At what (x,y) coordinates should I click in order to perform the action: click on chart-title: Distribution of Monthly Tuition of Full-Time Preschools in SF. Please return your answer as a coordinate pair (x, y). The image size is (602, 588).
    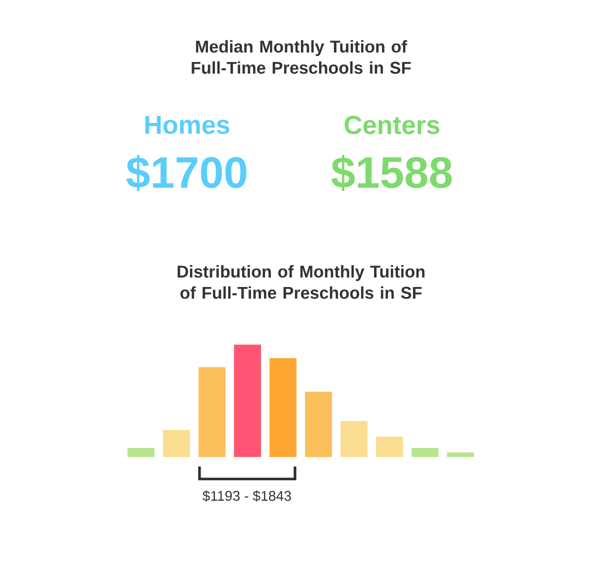
    Looking at the image, I should click on (301, 282).